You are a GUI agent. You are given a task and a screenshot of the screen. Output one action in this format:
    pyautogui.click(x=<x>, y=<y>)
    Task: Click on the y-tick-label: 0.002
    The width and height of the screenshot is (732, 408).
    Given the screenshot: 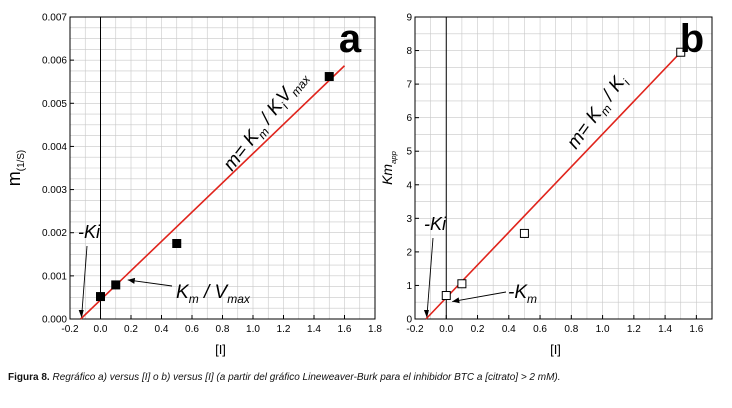 What is the action you would take?
    pyautogui.click(x=54, y=233)
    